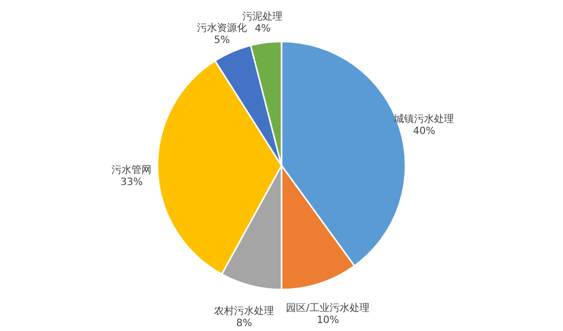 This screenshot has height=331, width=563. I want to click on slice-label: 污水管网, so click(132, 170).